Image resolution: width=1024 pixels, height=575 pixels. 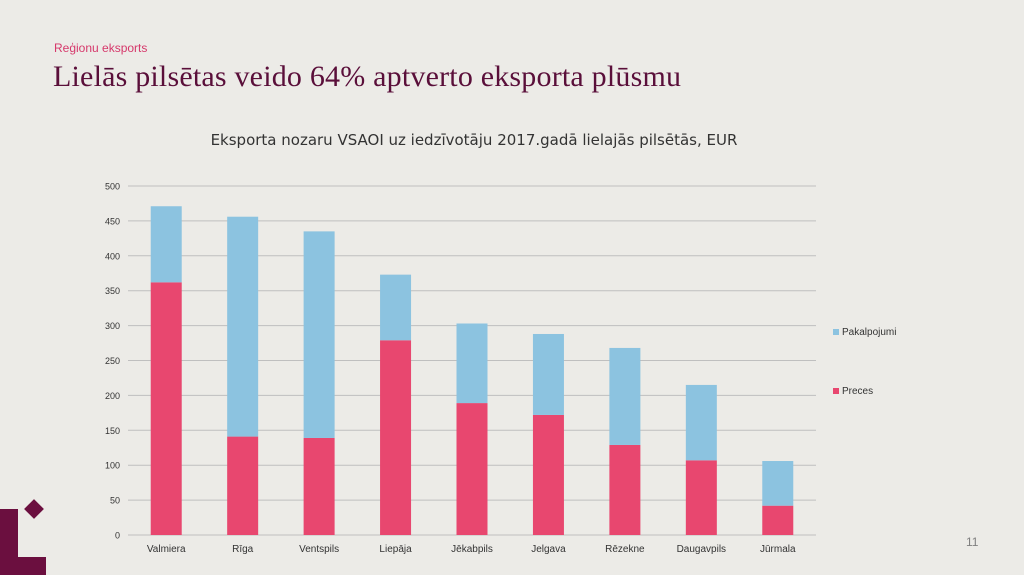 I want to click on y-tick-label: 0, so click(x=117, y=536).